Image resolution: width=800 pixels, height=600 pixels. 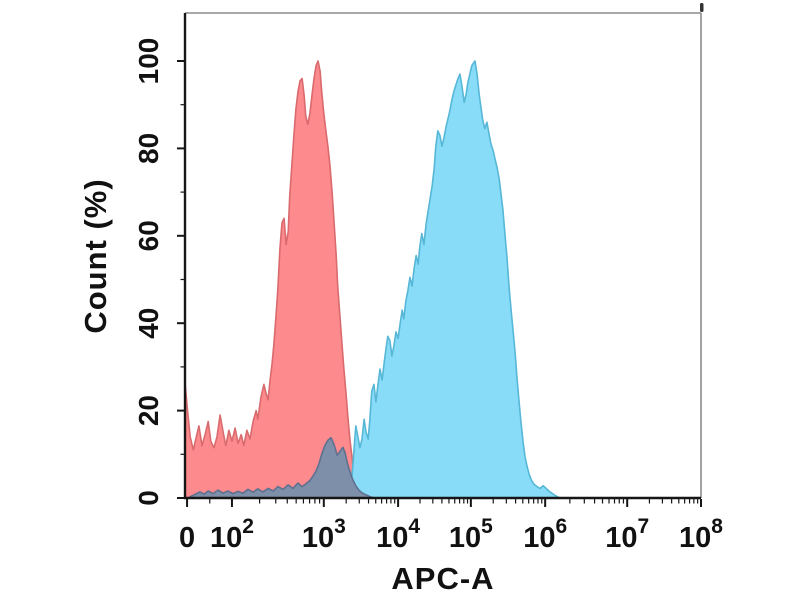 What do you see at coordinates (148, 498) in the screenshot?
I see `y-tick-label: 0` at bounding box center [148, 498].